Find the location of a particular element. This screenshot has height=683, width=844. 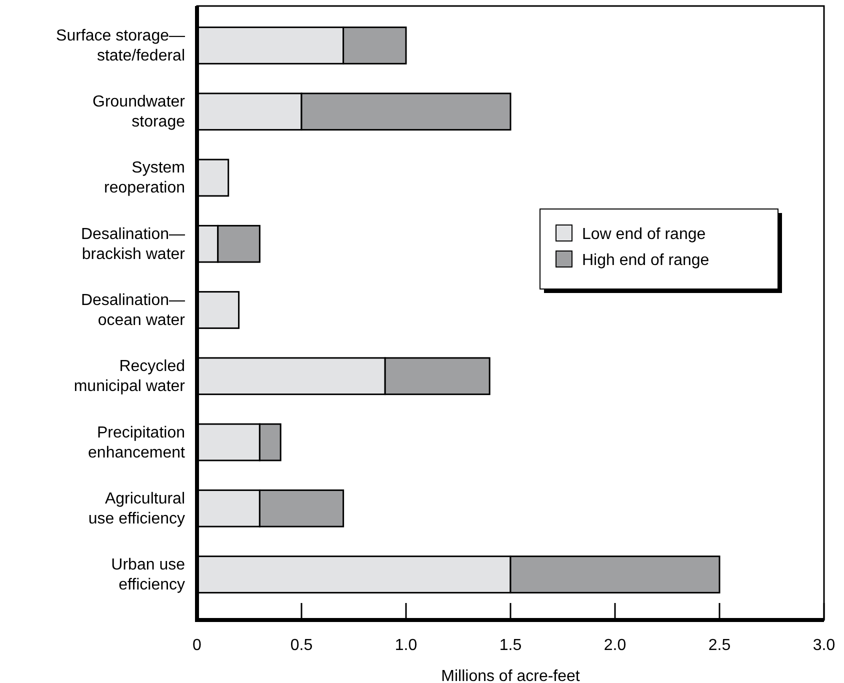

y-tick-label: Recycled municipal water is located at coordinates (130, 377).